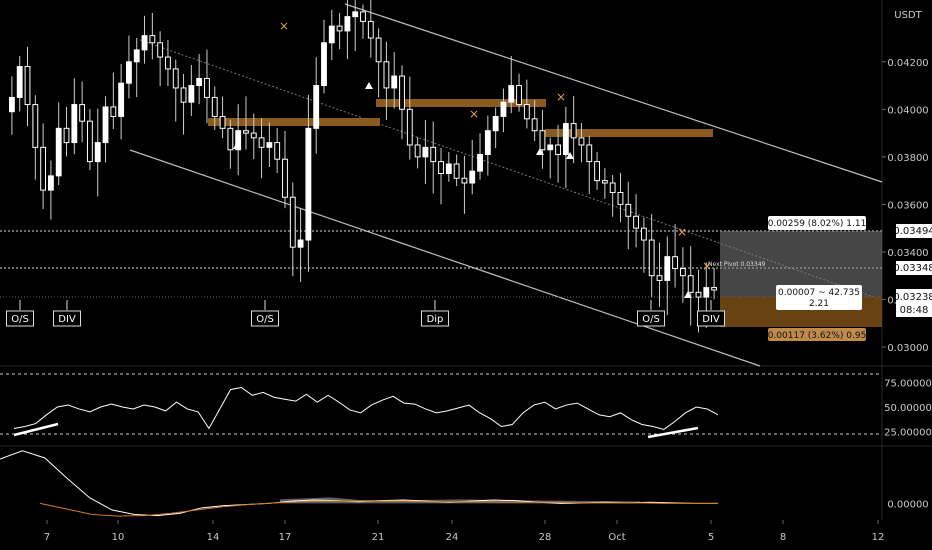  What do you see at coordinates (378, 508) in the screenshot?
I see `oscillator-slow-line` at bounding box center [378, 508].